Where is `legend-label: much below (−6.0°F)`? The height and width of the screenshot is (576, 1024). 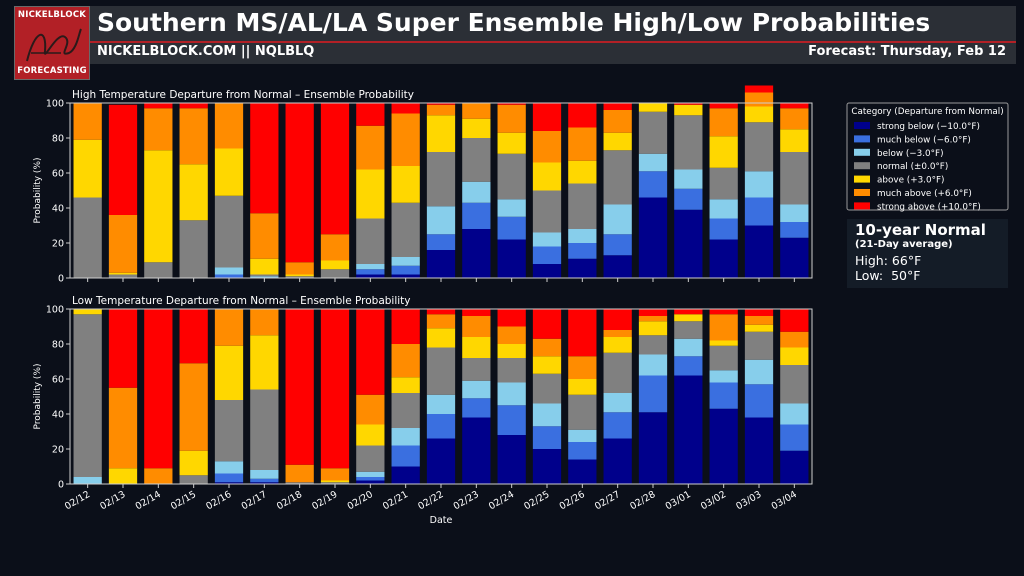
legend-label: much below (−6.0°F) is located at coordinates (924, 140).